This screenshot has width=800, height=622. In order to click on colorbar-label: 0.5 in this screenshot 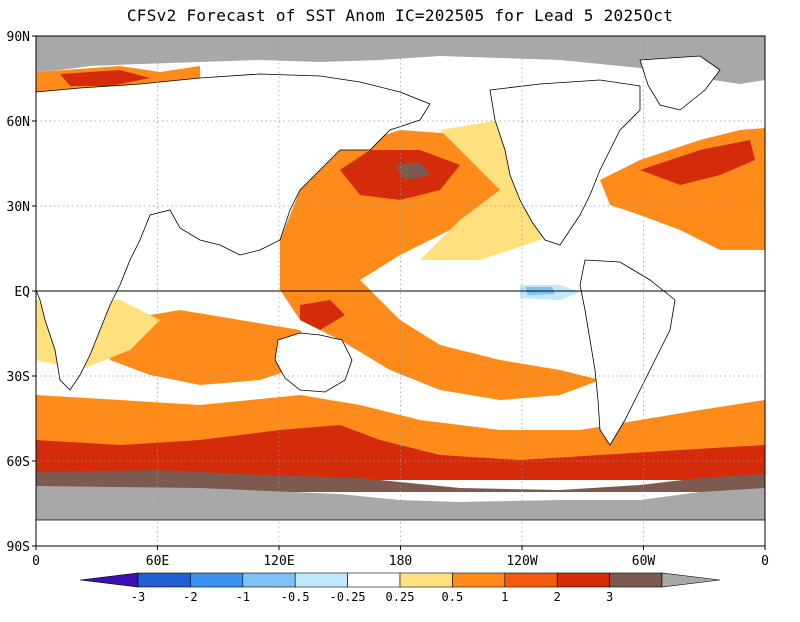, I will do `click(453, 597)`.